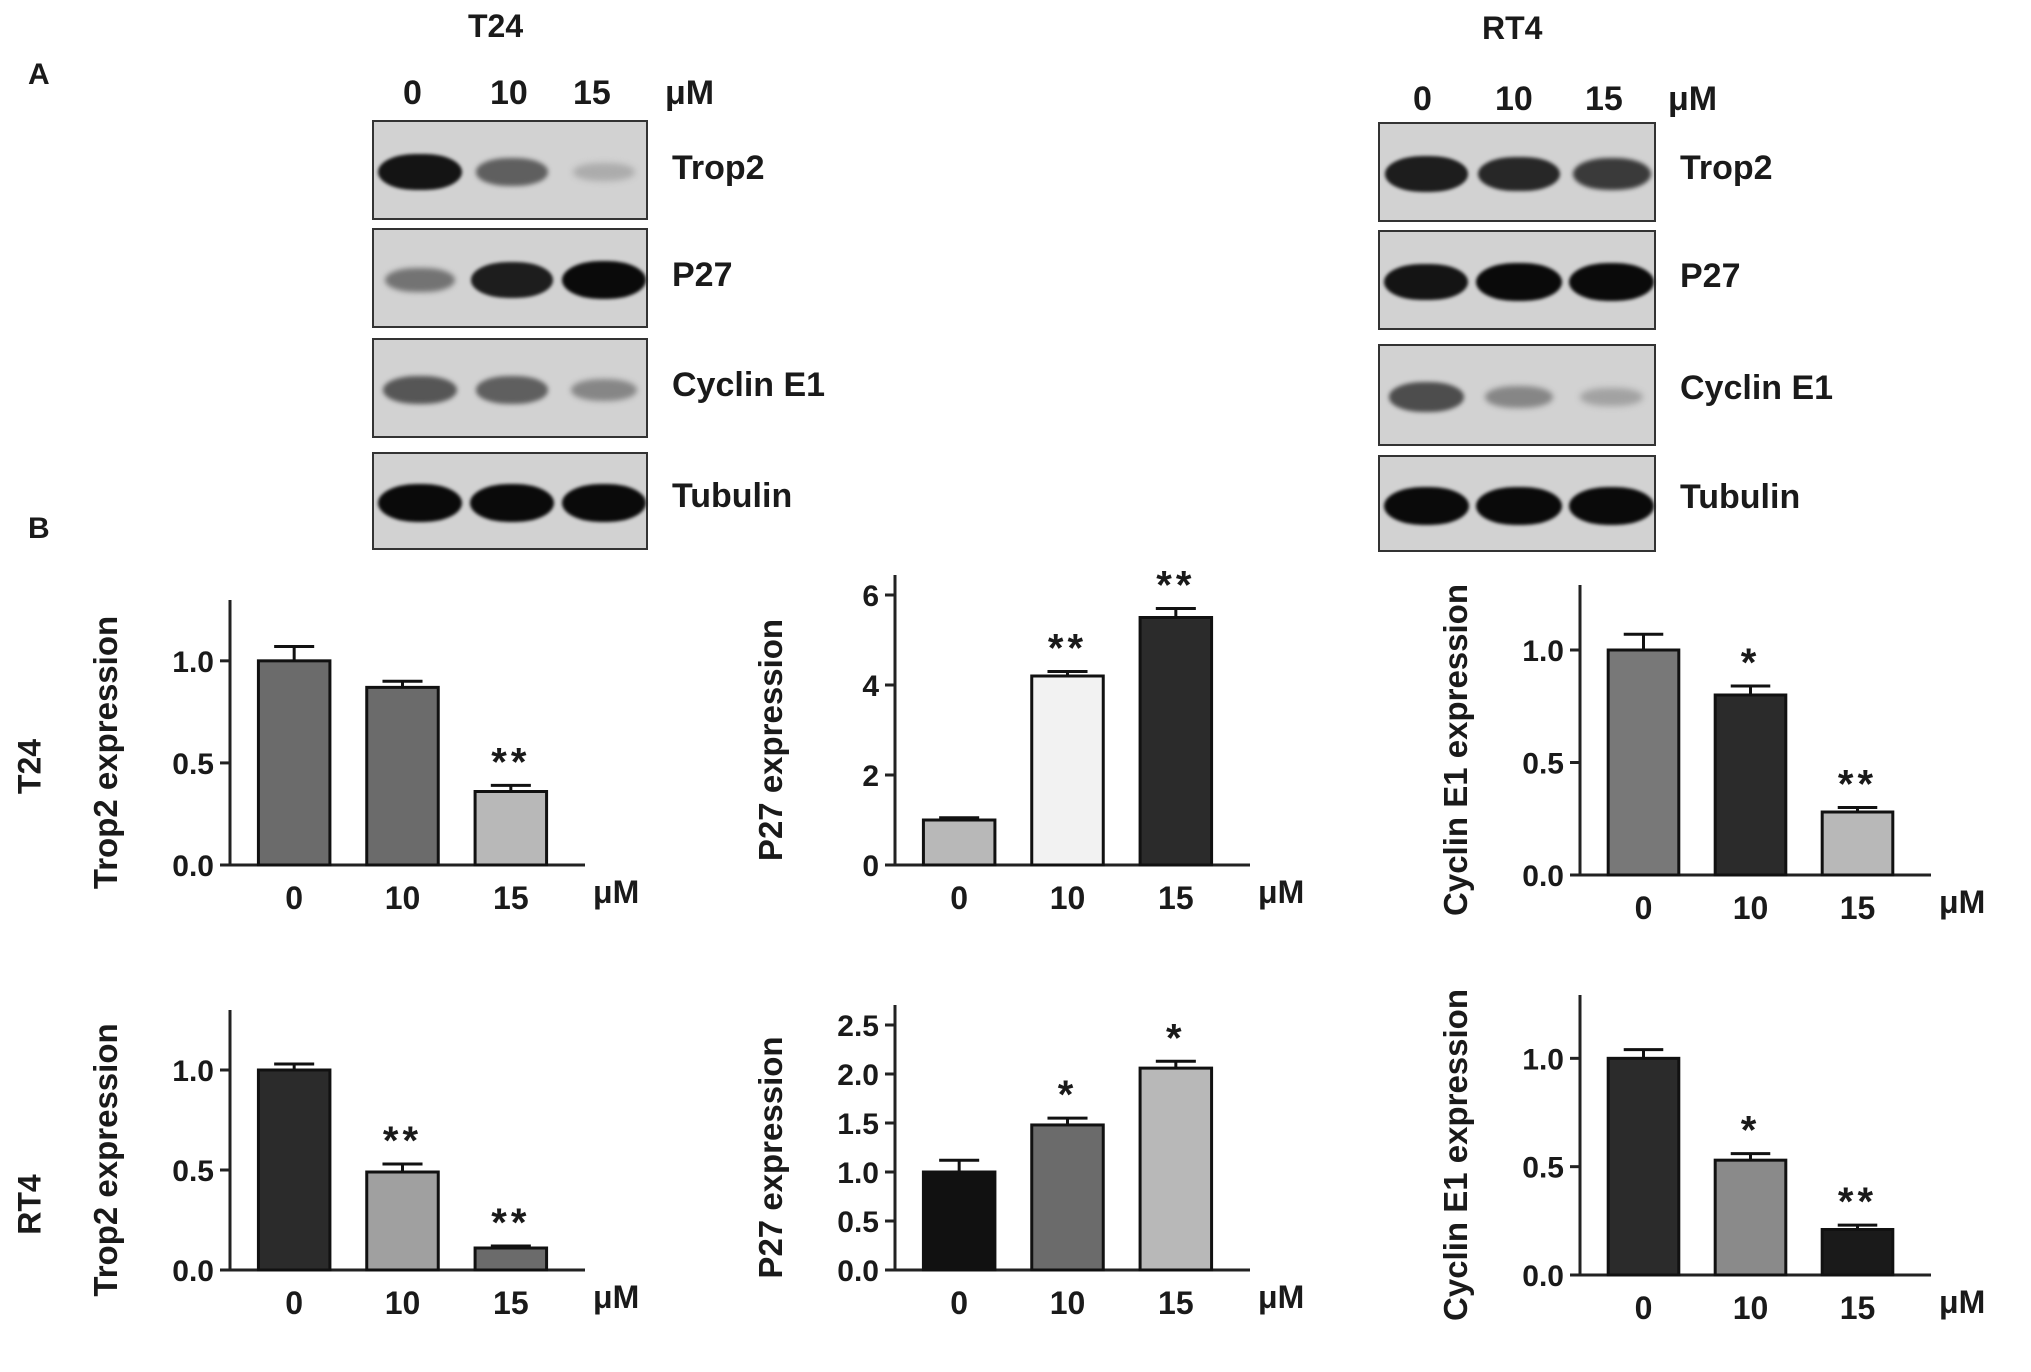 This screenshot has height=1372, width=2031. What do you see at coordinates (496, 26) in the screenshot?
I see `blot-title: T24` at bounding box center [496, 26].